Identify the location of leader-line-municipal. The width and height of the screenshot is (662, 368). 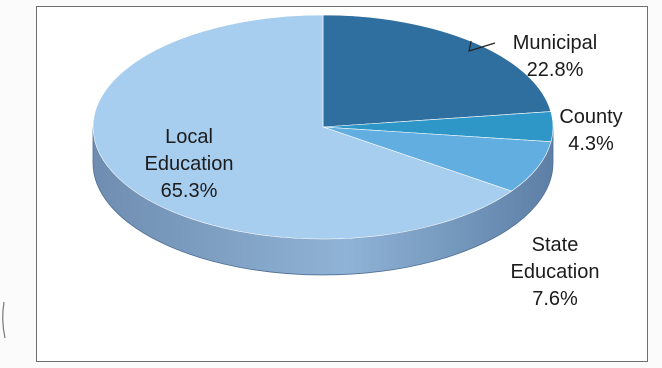
(482, 46).